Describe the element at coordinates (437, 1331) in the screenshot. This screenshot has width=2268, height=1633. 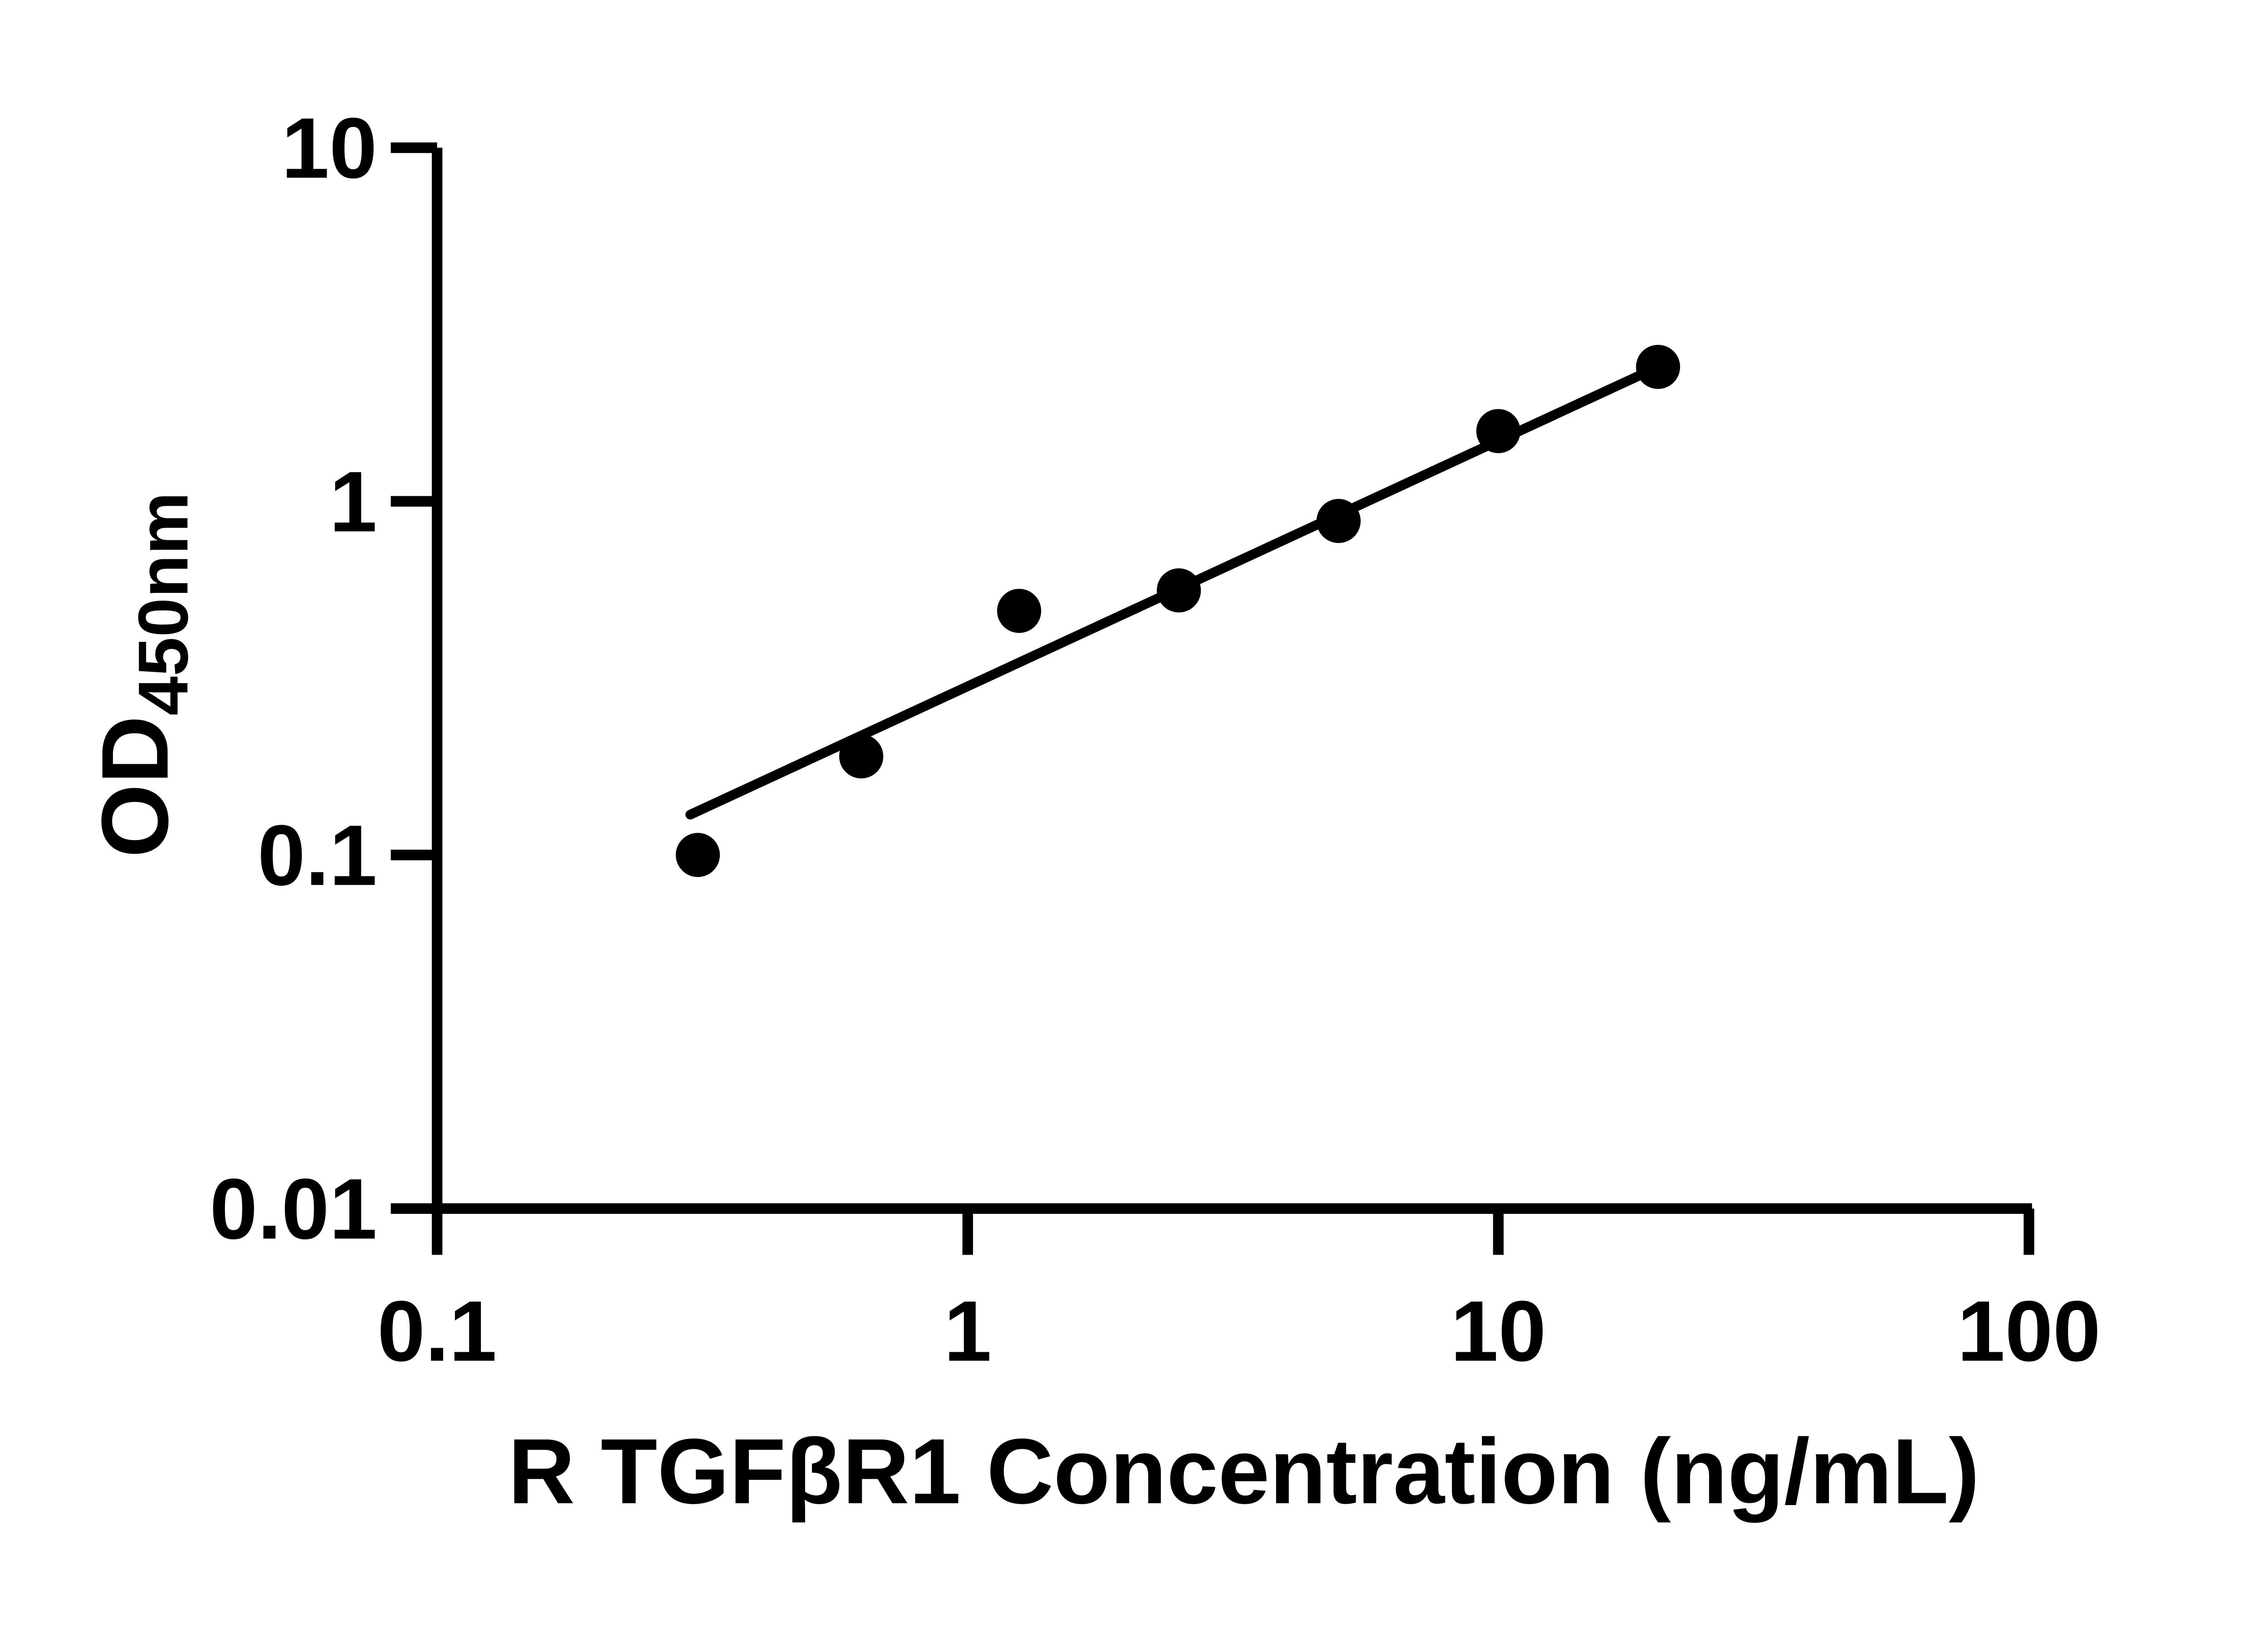
I see `x-tick-label: 0.1` at that location.